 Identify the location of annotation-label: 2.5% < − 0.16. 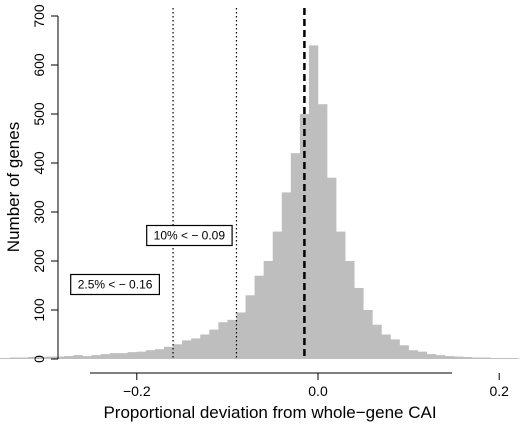
(115, 284).